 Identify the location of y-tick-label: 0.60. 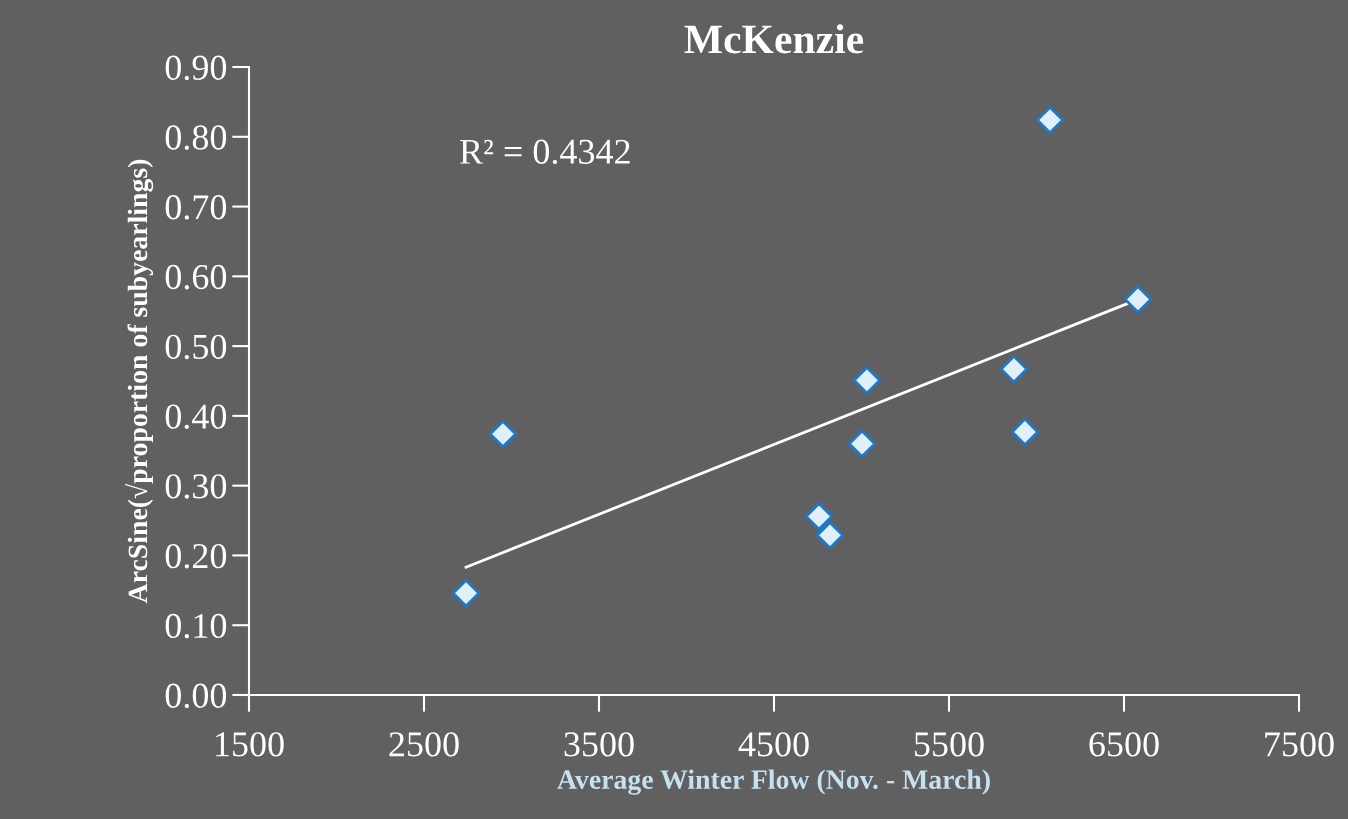
(196, 277).